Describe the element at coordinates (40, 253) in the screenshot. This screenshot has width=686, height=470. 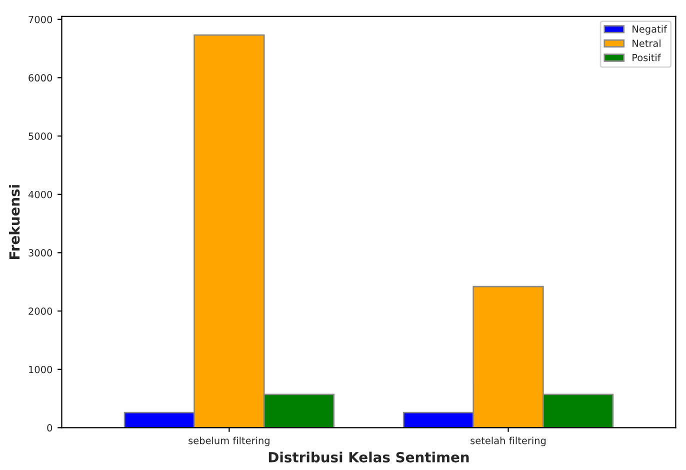
I see `y-tick-label: 3000` at that location.